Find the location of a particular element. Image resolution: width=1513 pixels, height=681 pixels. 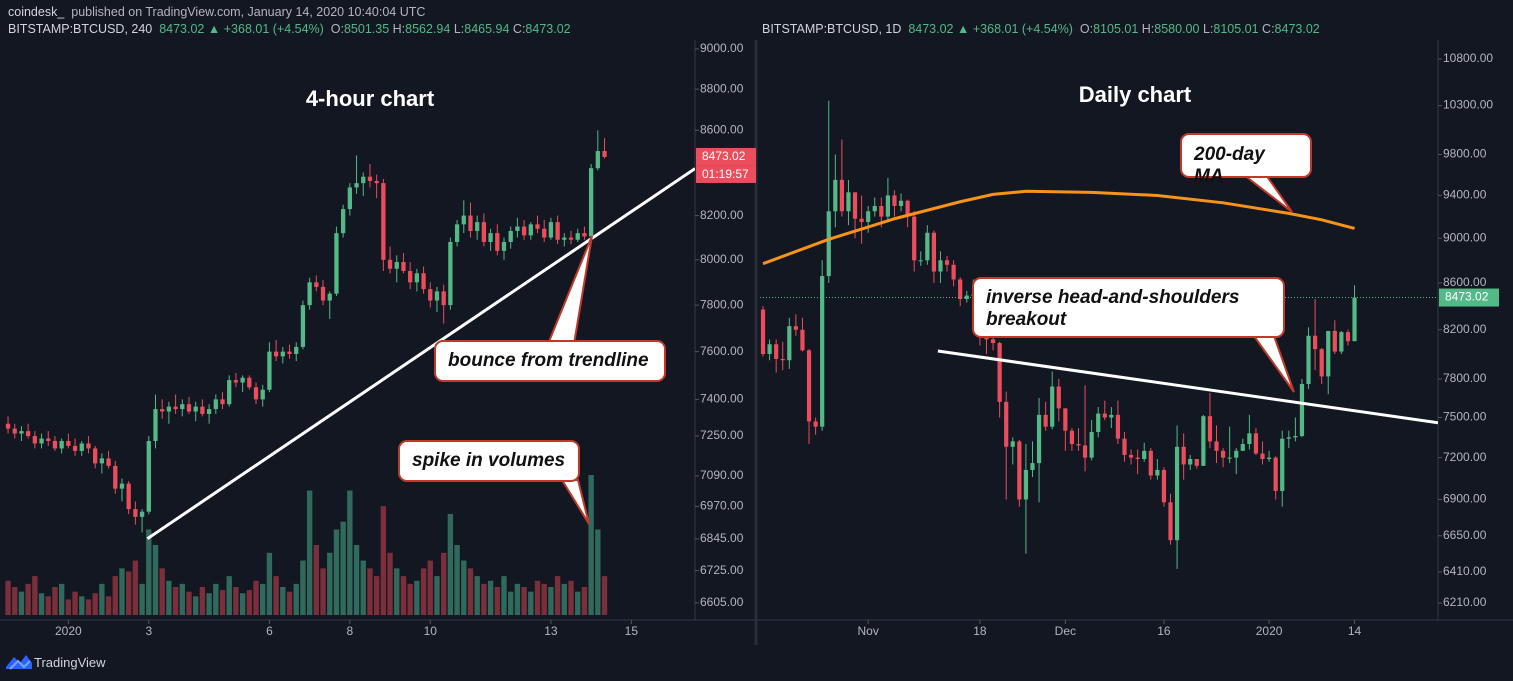

y-tick-label: 7500.00 is located at coordinates (1465, 417).